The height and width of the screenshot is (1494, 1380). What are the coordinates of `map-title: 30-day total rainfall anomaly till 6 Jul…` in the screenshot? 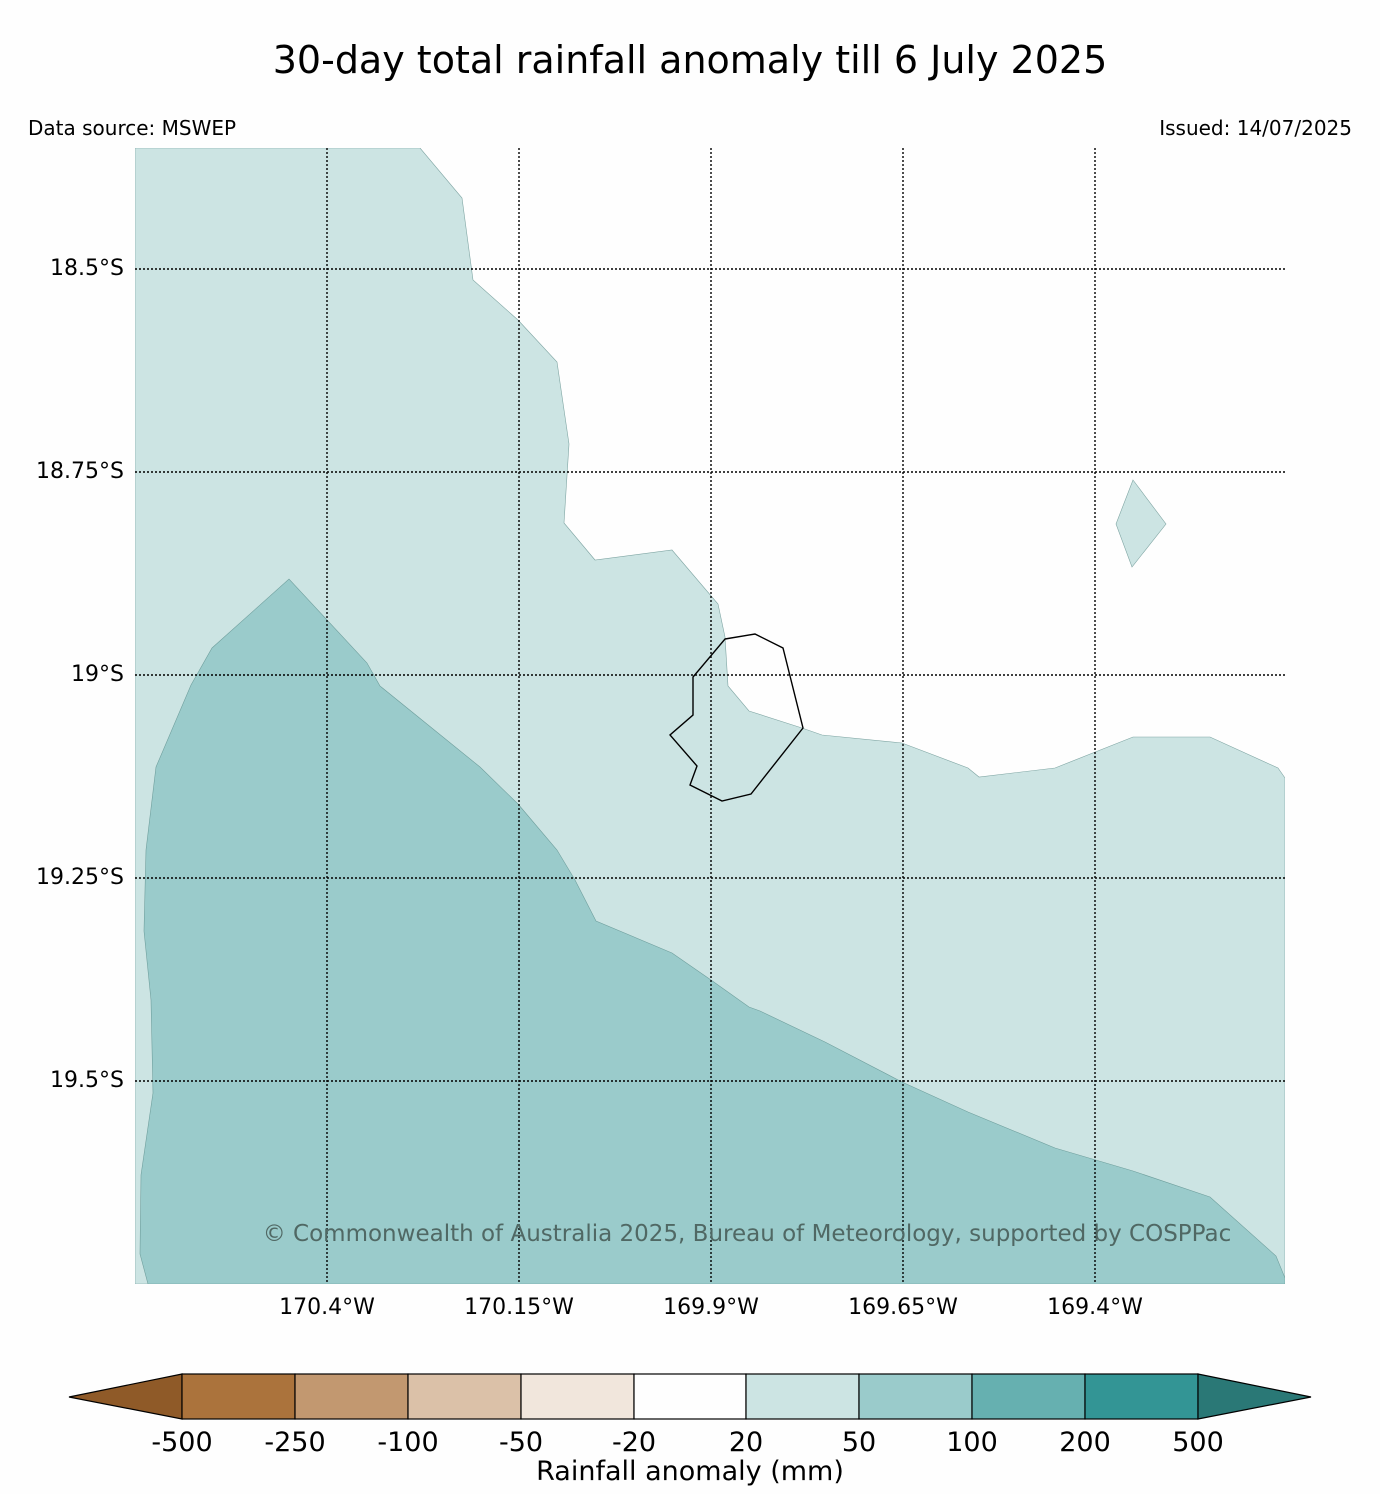 It's located at (690, 60).